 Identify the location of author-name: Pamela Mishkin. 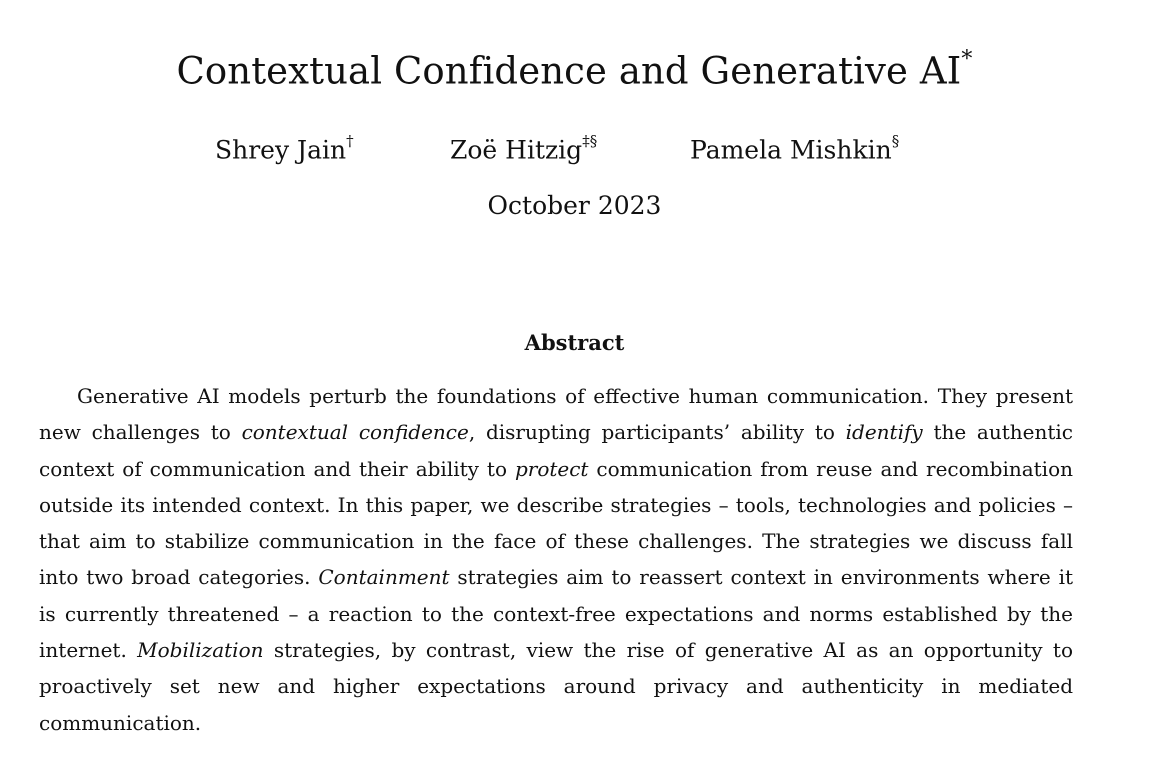
(791, 150).